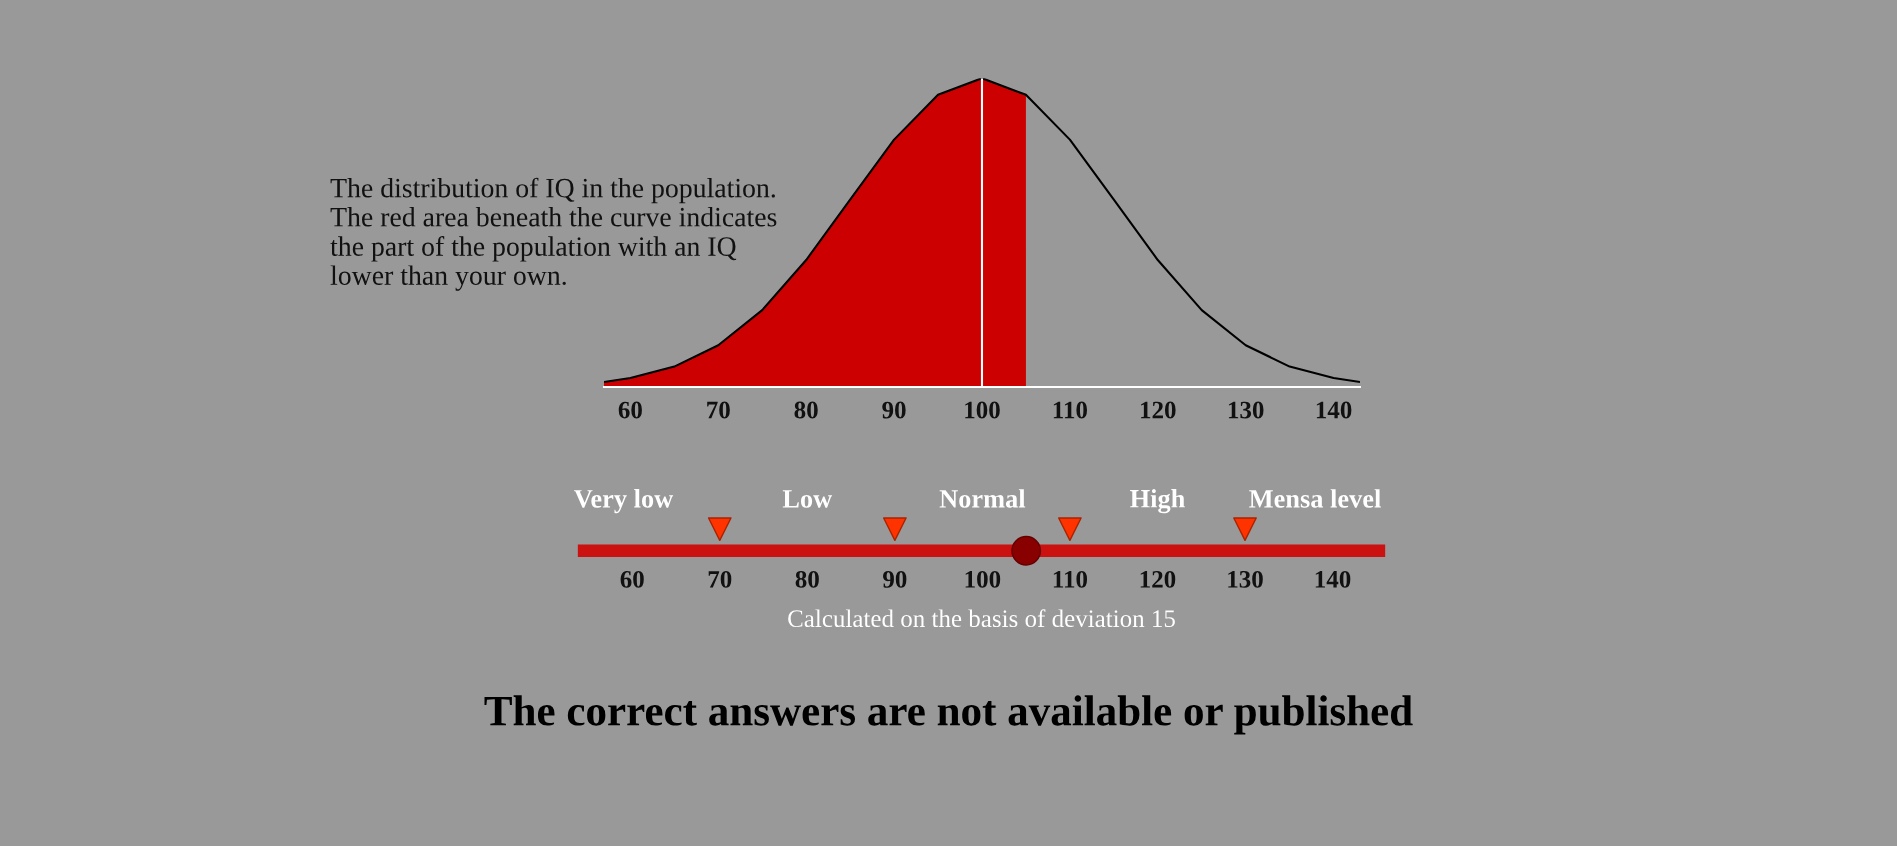 The height and width of the screenshot is (846, 1897). I want to click on x2-tick-label: 130, so click(1245, 579).